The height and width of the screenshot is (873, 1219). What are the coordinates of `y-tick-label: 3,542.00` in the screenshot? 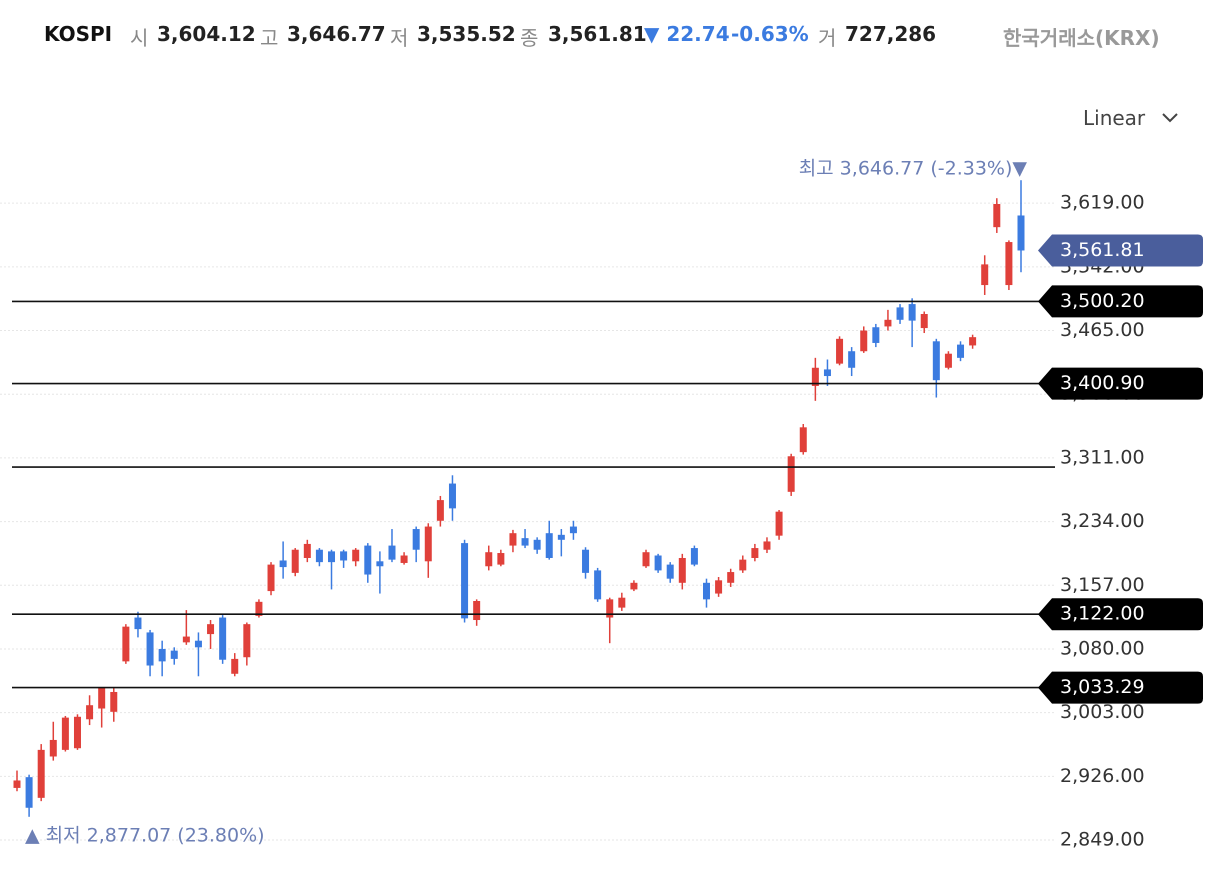 It's located at (1102, 266).